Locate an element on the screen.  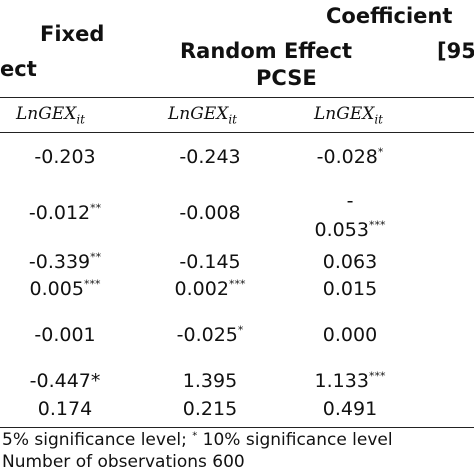
cell-r5-c1: -0.001 is located at coordinates (65, 335).